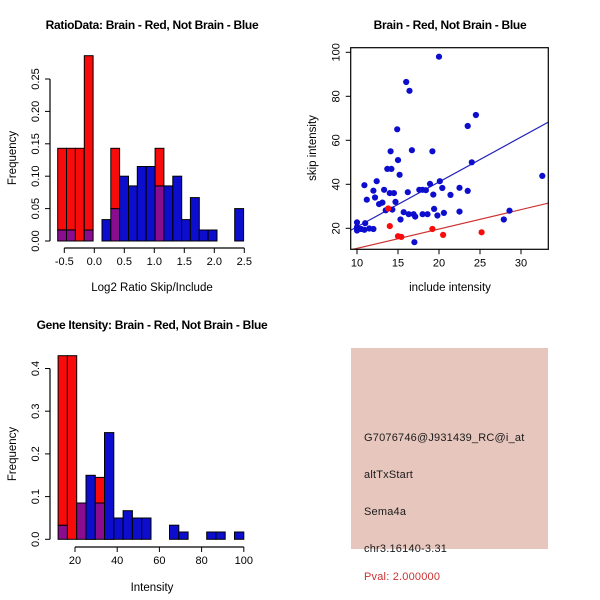 The height and width of the screenshot is (600, 600). What do you see at coordinates (357, 263) in the screenshot?
I see `x-tick-label: 10` at bounding box center [357, 263].